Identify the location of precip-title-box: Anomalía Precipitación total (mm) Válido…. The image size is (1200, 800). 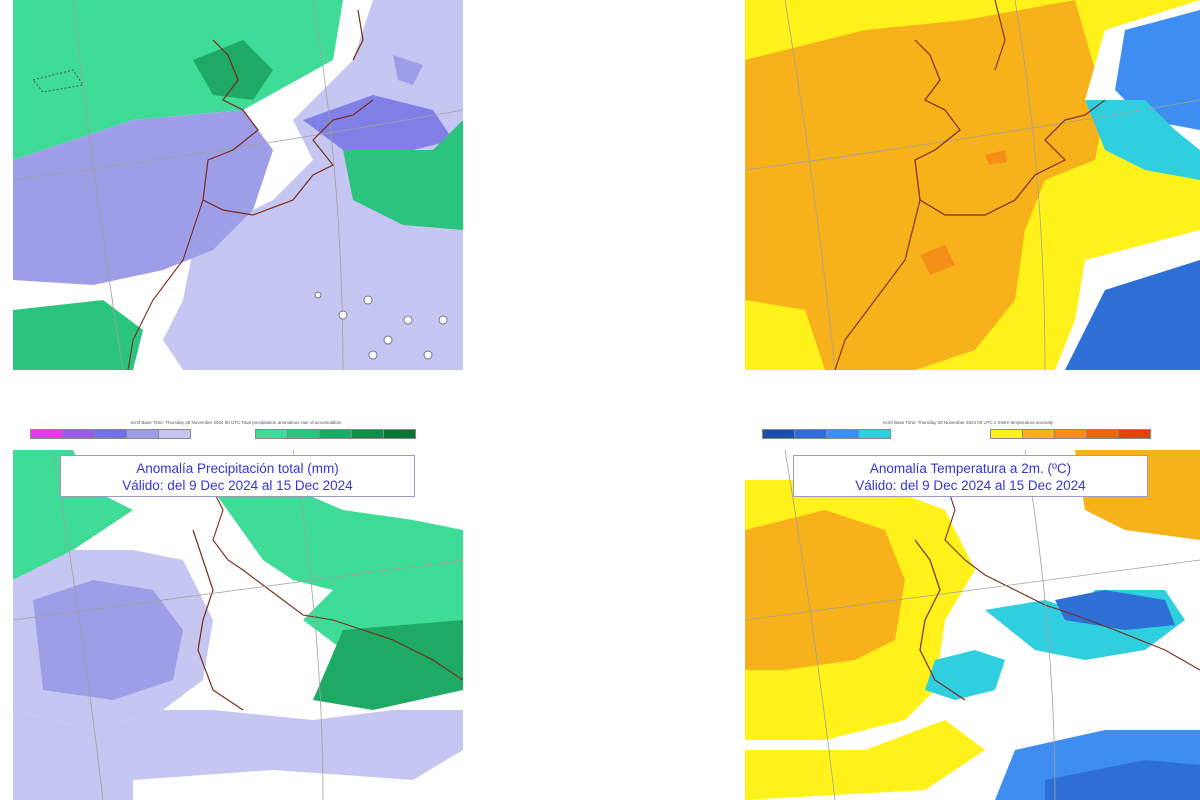
(237, 476).